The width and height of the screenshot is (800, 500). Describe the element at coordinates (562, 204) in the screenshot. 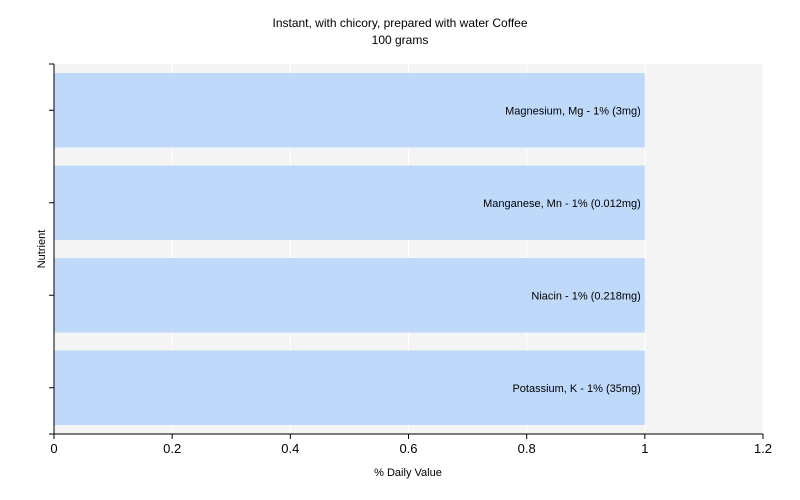

I see `bar-label: Manganese, Mn - 1% (0.012mg)` at that location.